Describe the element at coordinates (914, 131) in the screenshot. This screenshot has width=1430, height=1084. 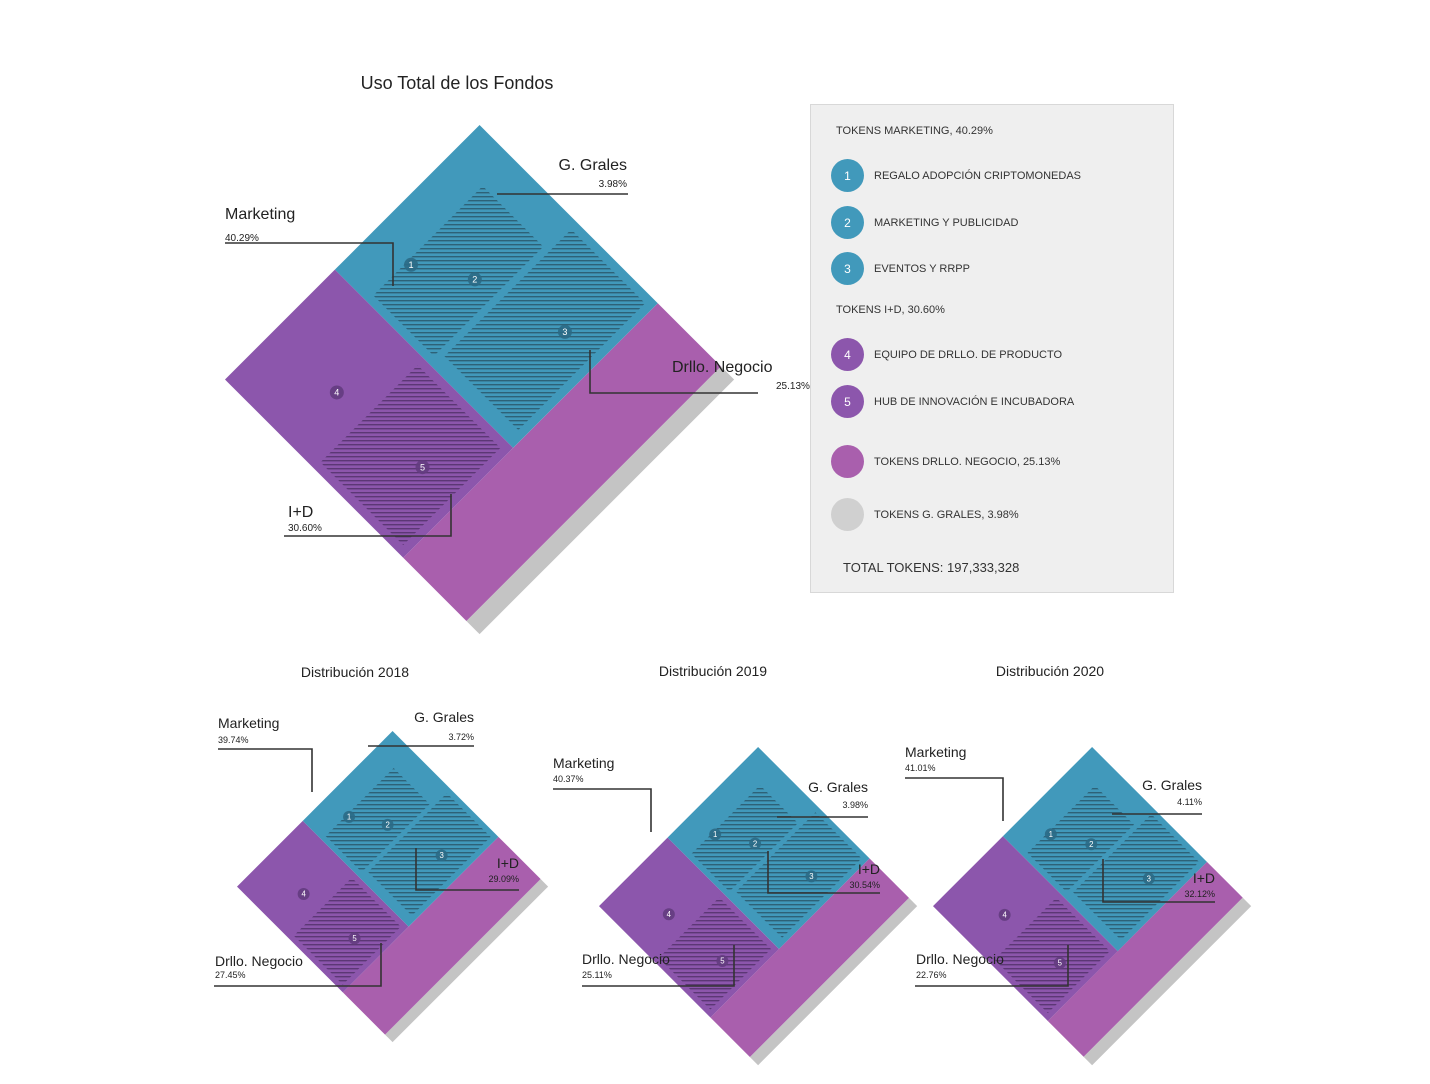
I see `legend-marketing-heading: TOKENS MARKETING, 40.29%` at that location.